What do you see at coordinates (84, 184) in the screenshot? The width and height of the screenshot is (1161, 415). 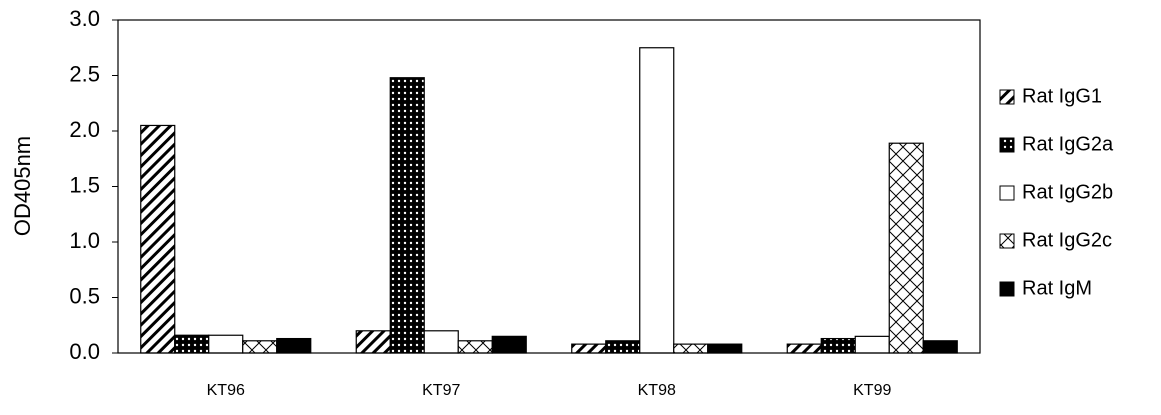 I see `y-tick-label: 1.5` at bounding box center [84, 184].